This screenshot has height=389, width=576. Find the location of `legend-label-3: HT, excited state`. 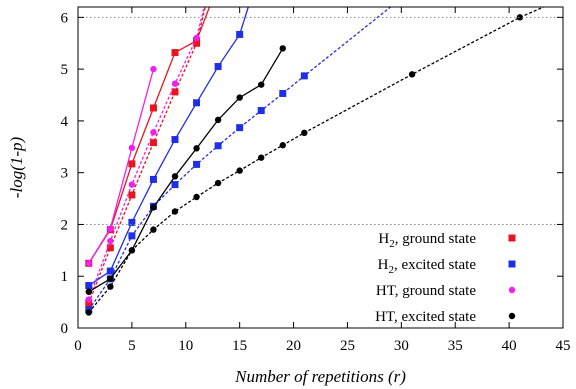

legend-label-3: HT, excited state is located at coordinates (425, 317).